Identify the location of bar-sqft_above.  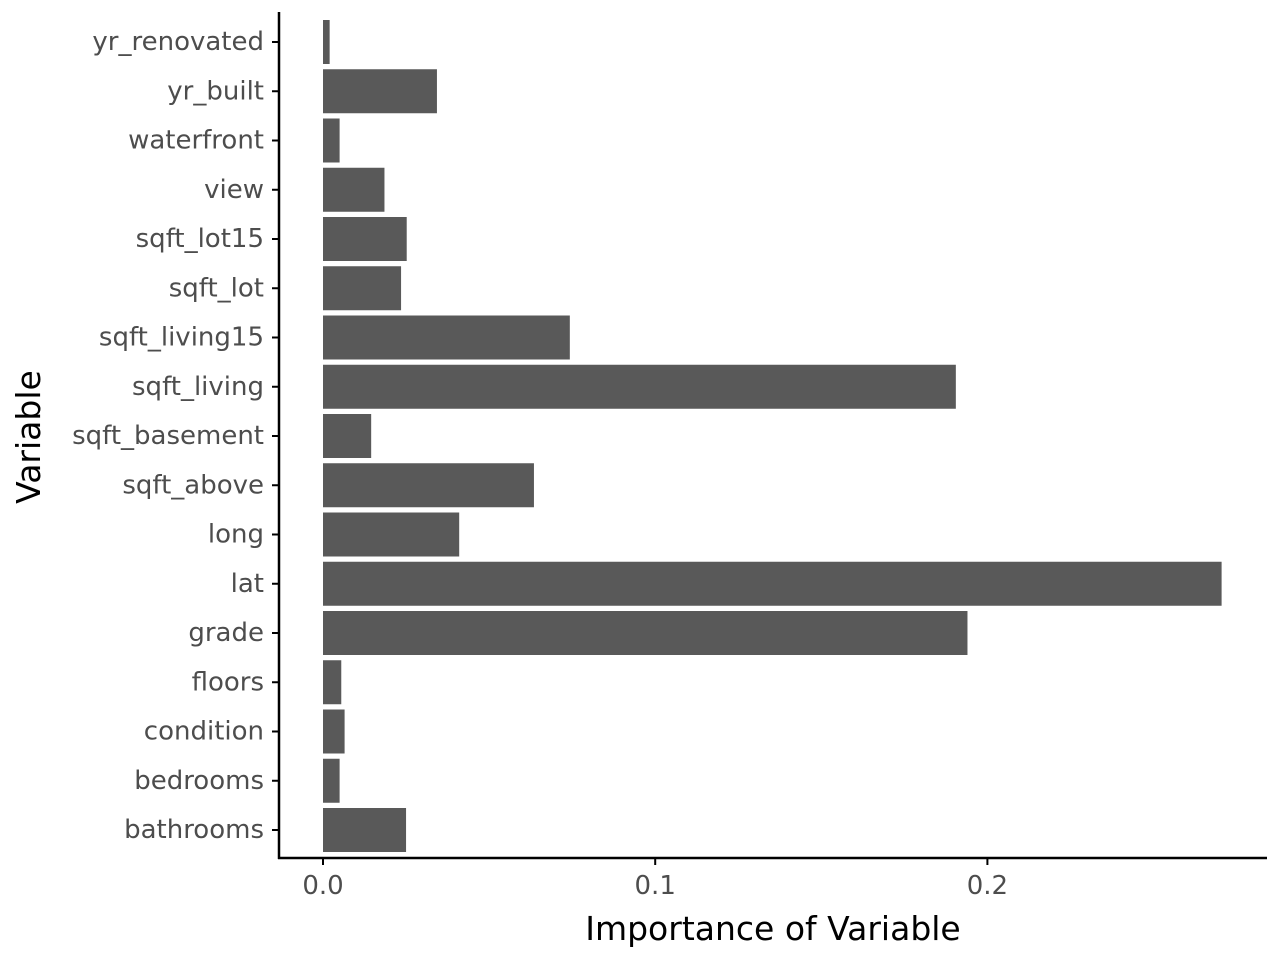
(428, 485).